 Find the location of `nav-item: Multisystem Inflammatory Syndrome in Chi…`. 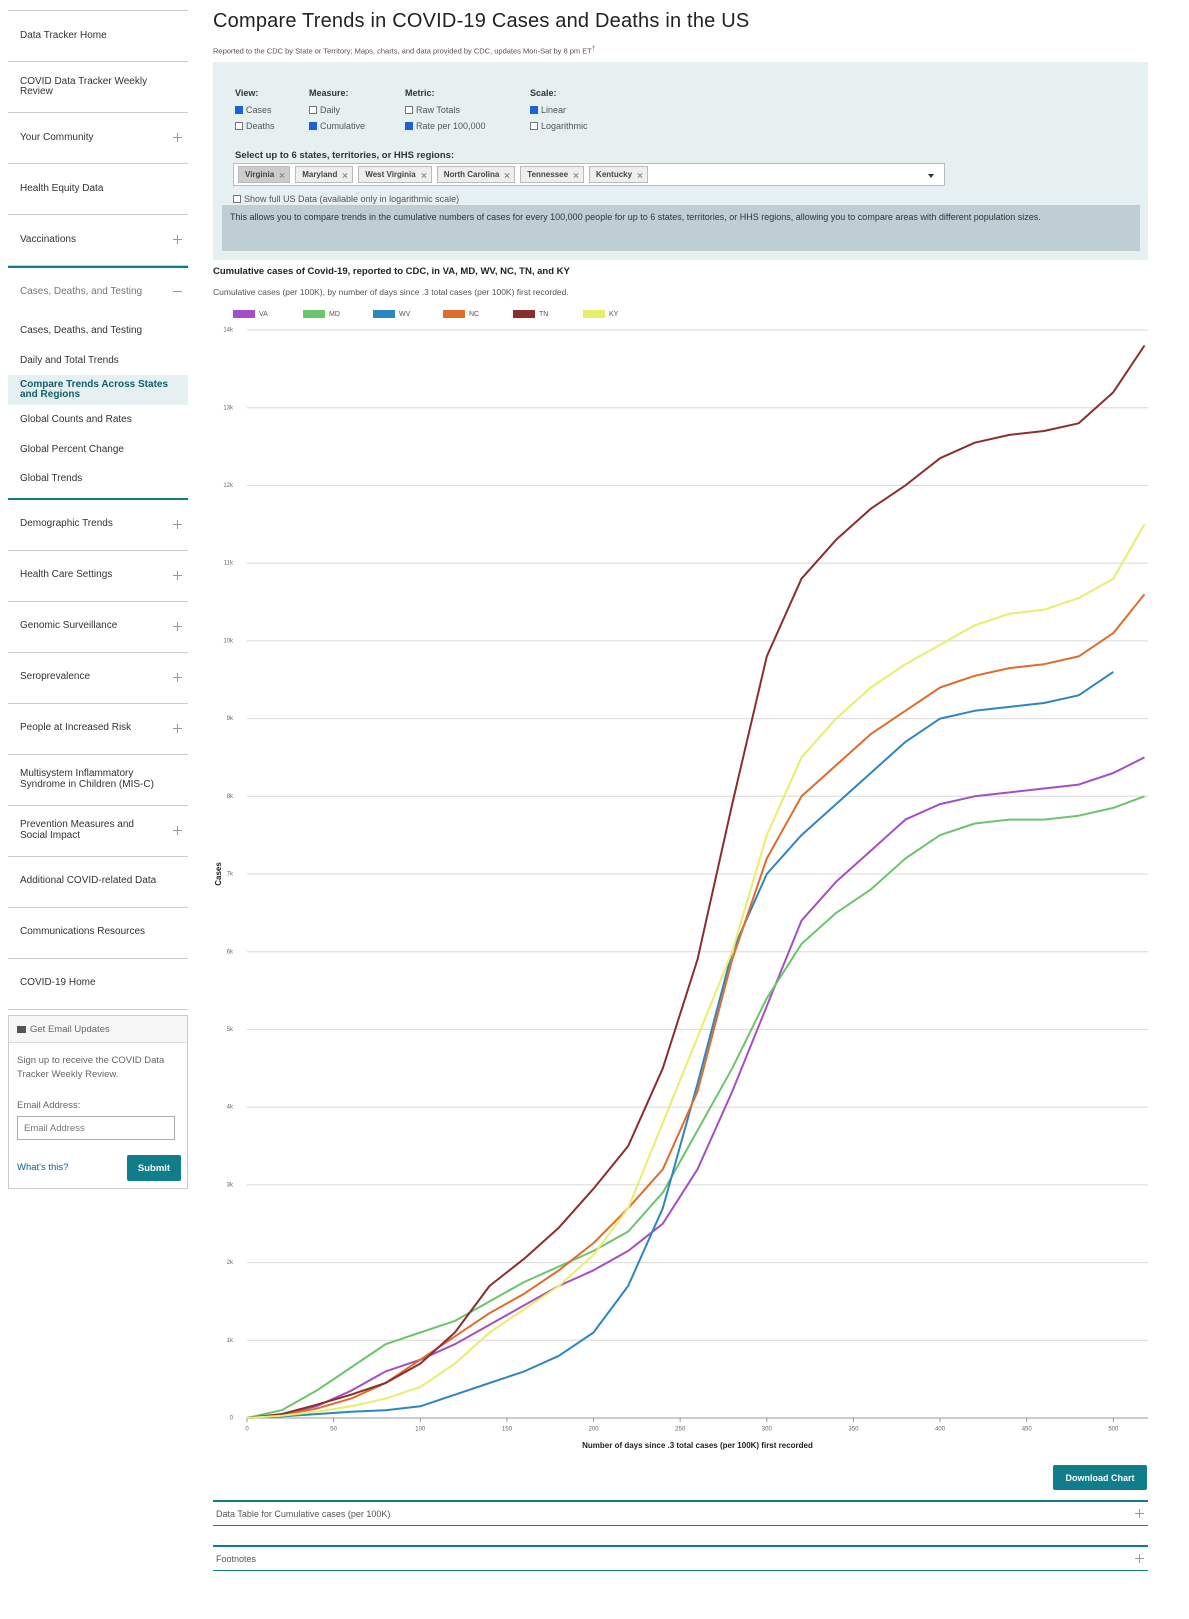

nav-item: Multisystem Inflammatory Syndrome in Chi… is located at coordinates (98, 780).